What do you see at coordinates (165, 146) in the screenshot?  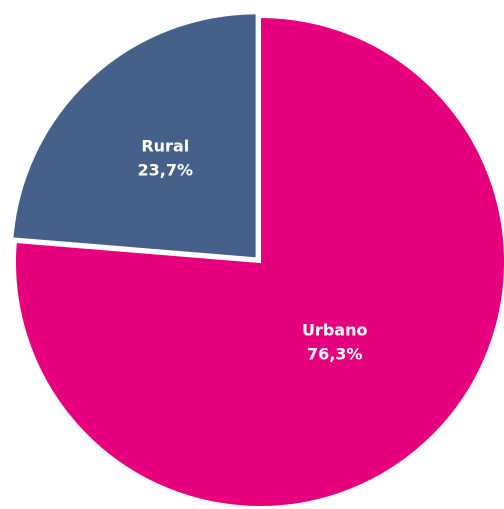 I see `slice-label: Rural` at bounding box center [165, 146].